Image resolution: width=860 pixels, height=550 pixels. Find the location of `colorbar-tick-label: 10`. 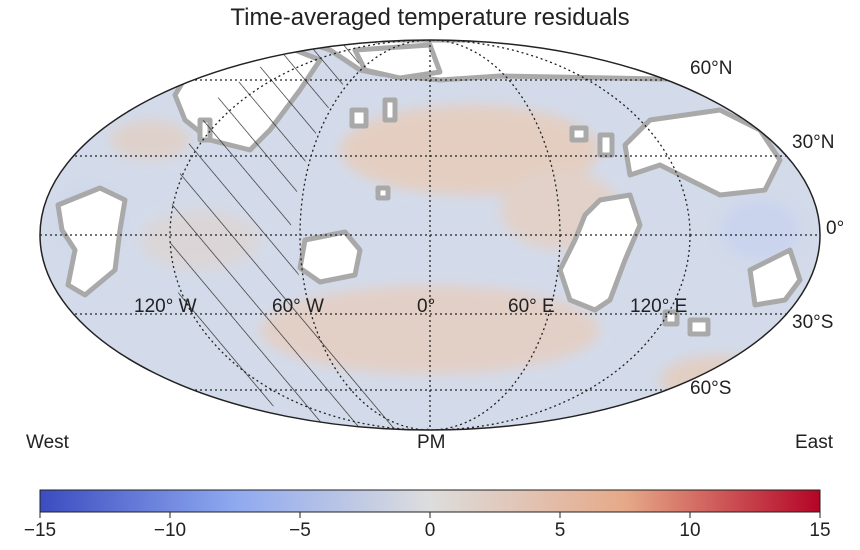

colorbar-tick-label: 10 is located at coordinates (690, 530).